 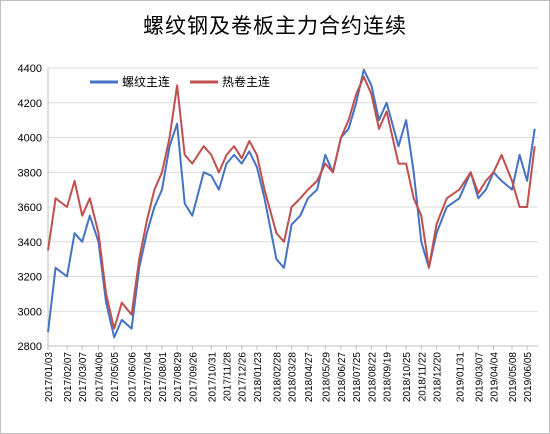 What do you see at coordinates (30, 69) in the screenshot?
I see `y-tick-label: 4400` at bounding box center [30, 69].